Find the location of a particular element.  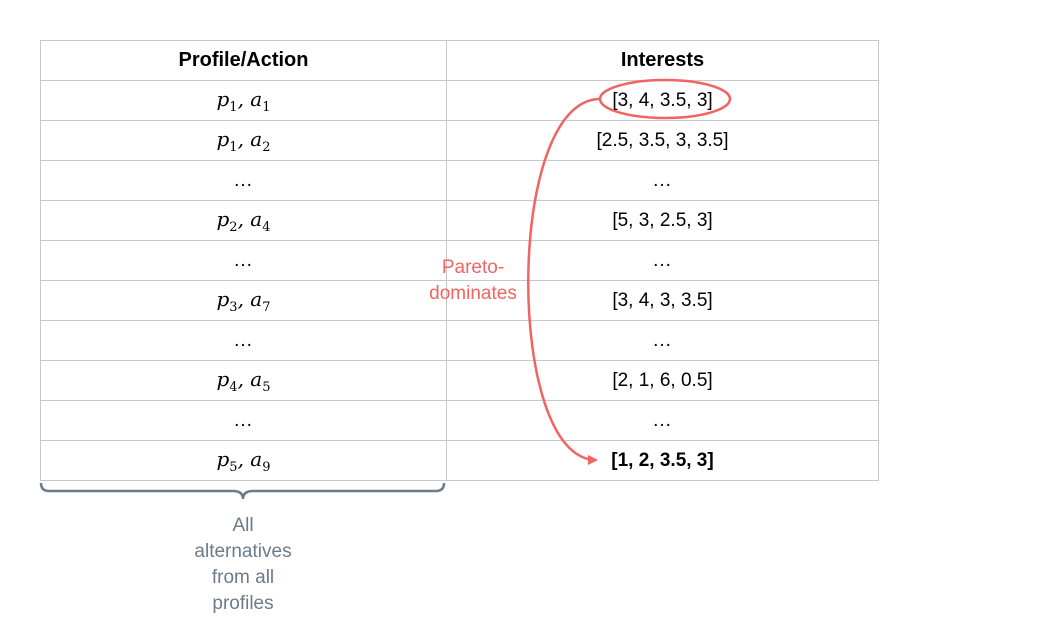

annotation-line: dominates is located at coordinates (473, 293).